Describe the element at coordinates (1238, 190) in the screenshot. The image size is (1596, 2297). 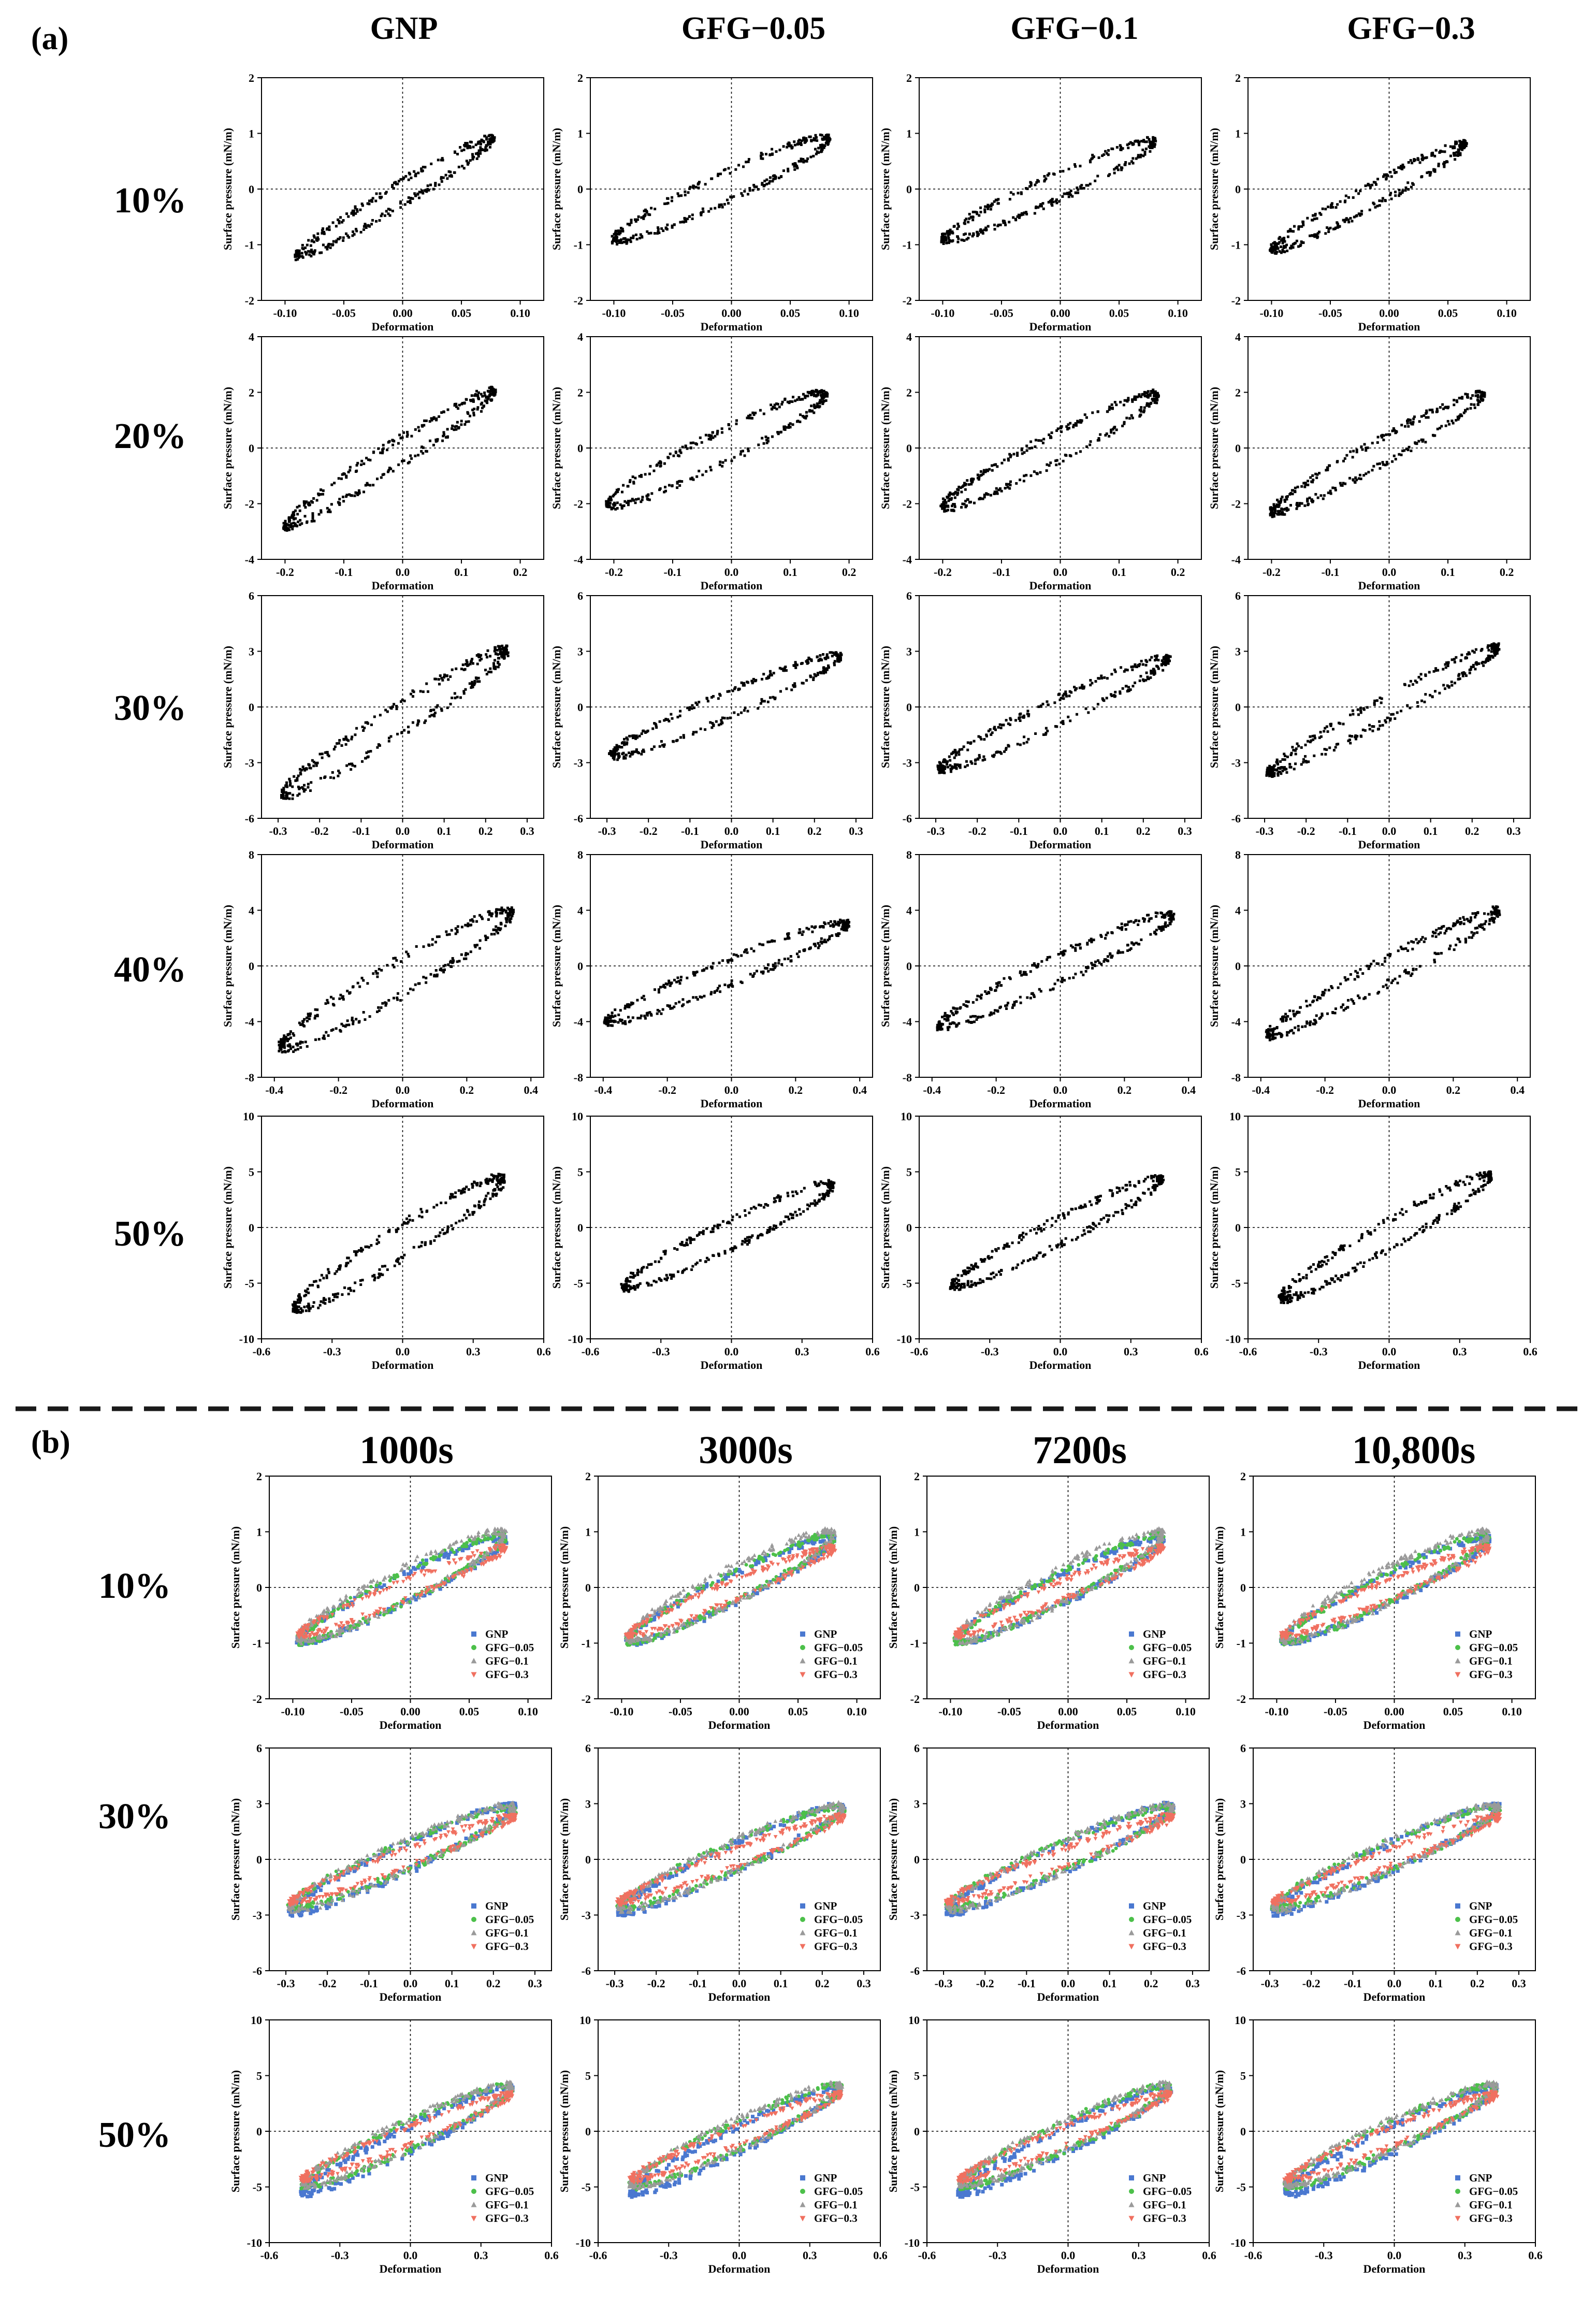
I see `y-tick-label: 0` at that location.